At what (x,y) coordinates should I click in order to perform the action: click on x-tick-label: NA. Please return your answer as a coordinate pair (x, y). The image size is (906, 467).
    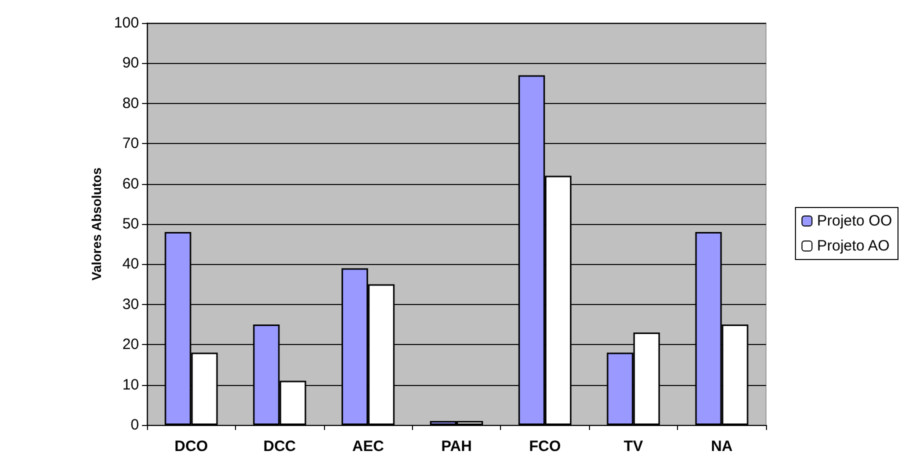
    Looking at the image, I should click on (721, 446).